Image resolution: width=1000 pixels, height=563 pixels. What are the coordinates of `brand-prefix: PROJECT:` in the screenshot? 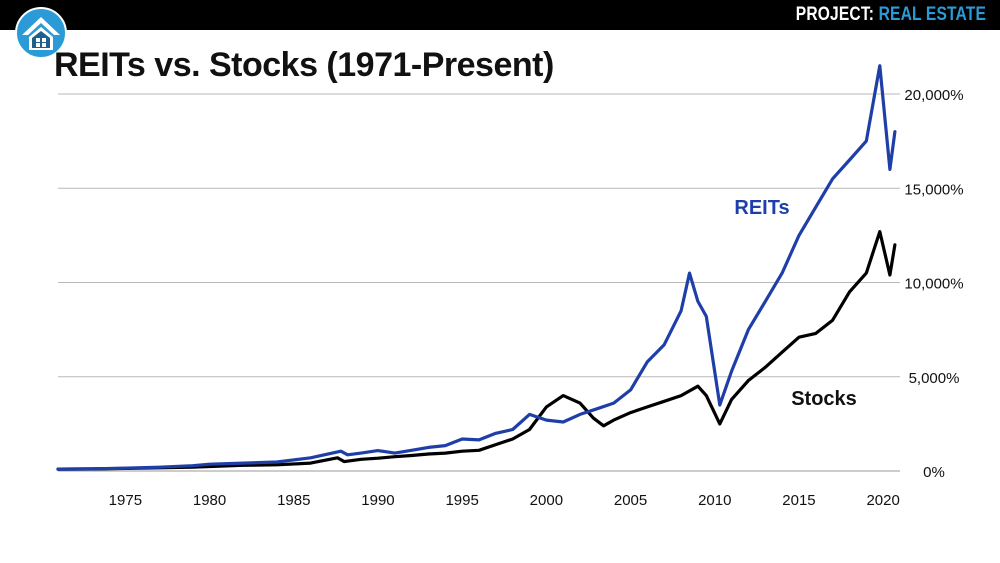 It's located at (835, 14).